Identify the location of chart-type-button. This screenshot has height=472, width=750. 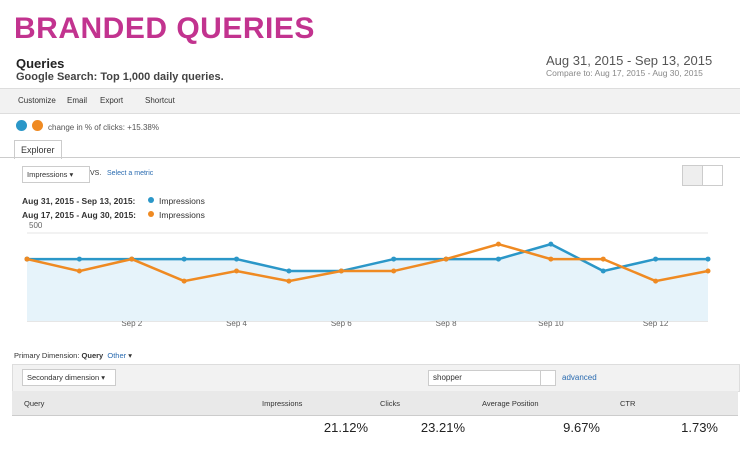
(712, 175).